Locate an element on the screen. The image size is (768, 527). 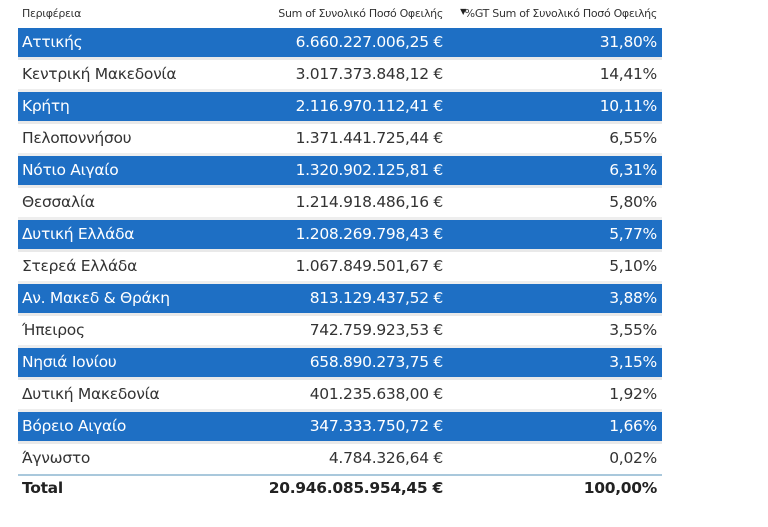
sum-cell: 1.214.918.486,16 € is located at coordinates (369, 202).